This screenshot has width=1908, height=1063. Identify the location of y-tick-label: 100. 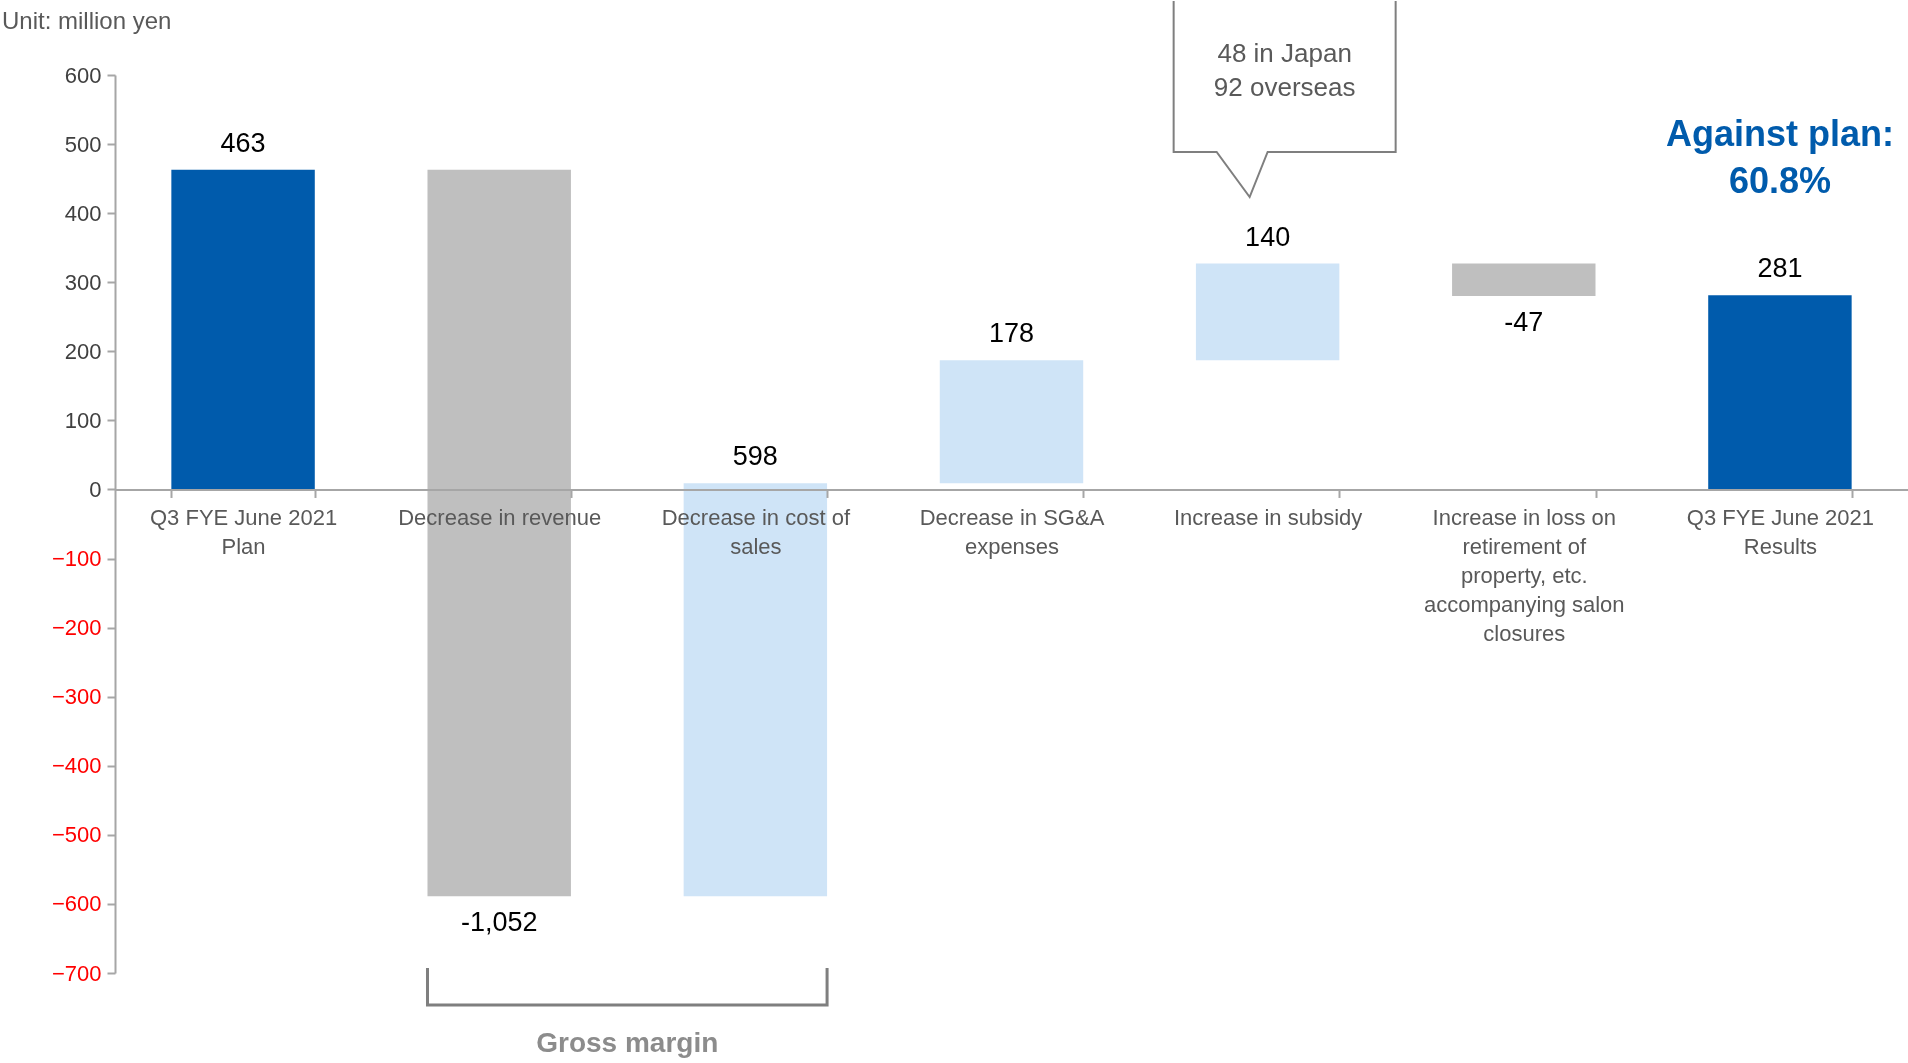
(83, 420).